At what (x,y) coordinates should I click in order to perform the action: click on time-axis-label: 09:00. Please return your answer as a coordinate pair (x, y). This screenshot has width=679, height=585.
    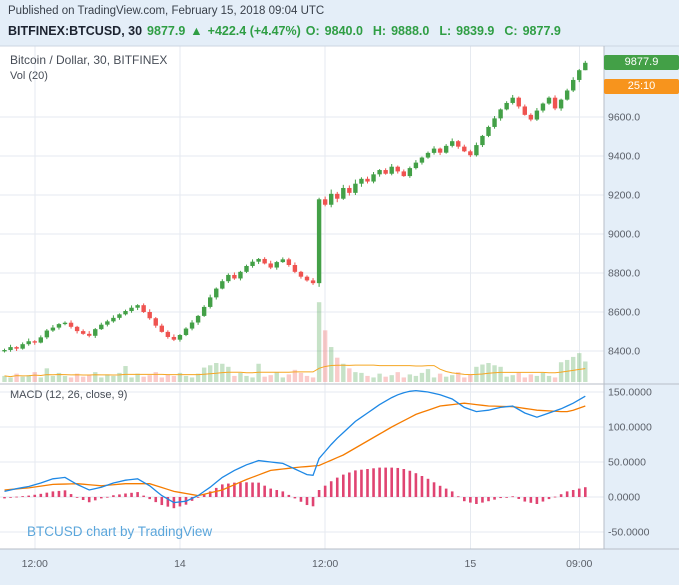
    Looking at the image, I should click on (579, 564).